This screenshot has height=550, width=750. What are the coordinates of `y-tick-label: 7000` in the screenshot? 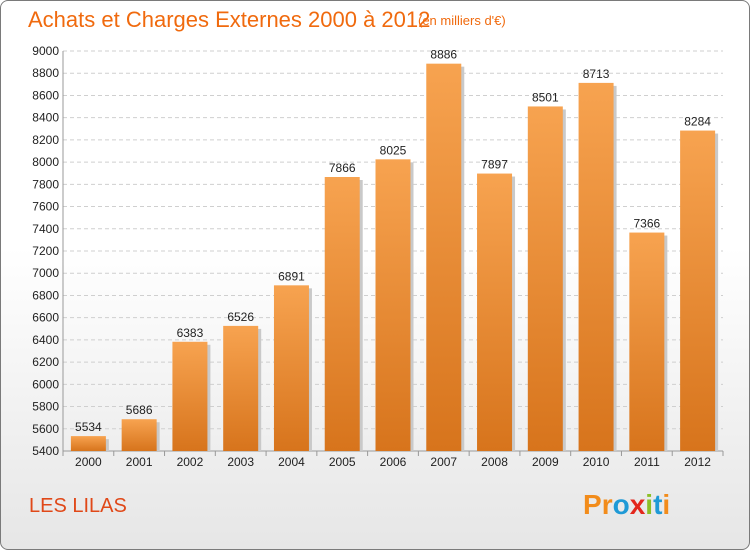 It's located at (45, 273).